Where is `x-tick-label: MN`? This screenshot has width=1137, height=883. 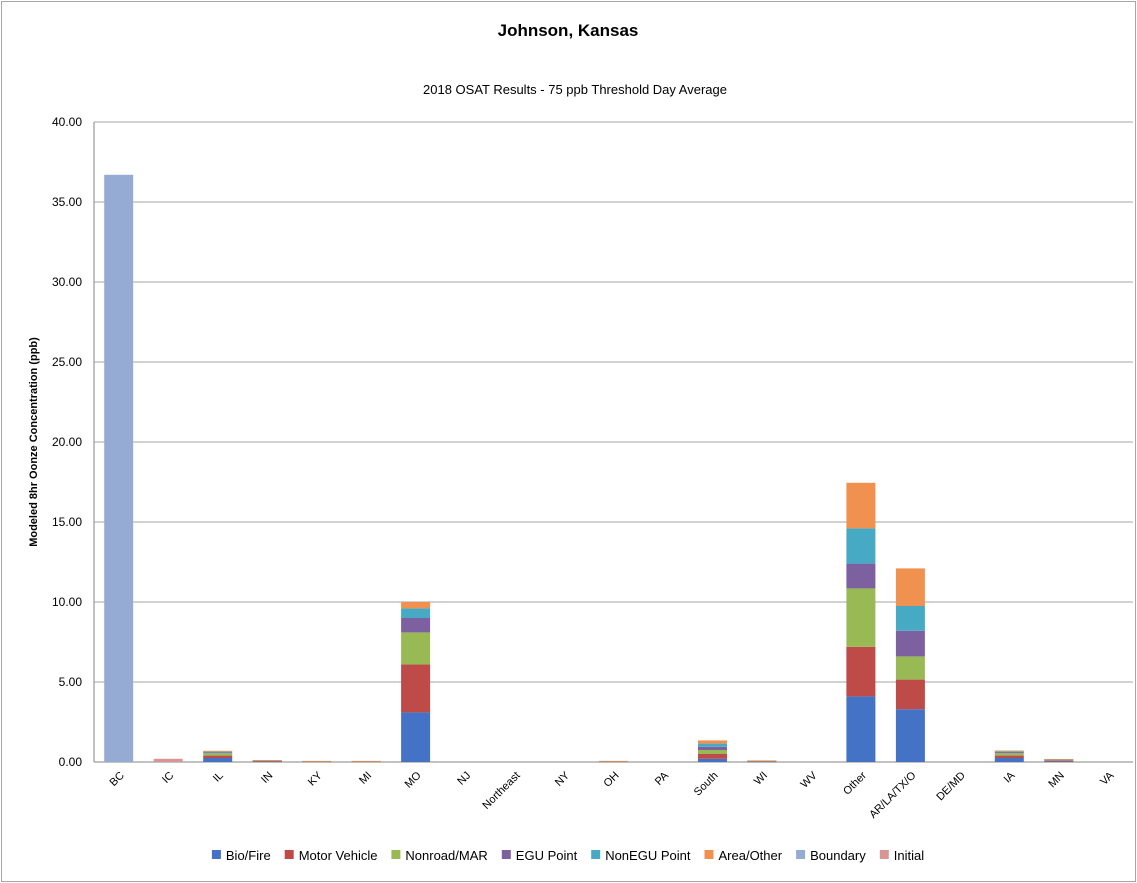 x-tick-label: MN is located at coordinates (1056, 780).